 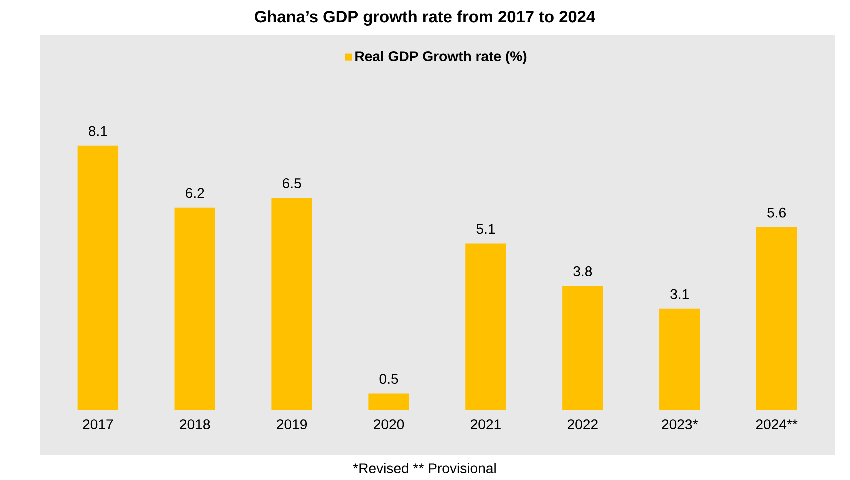 I want to click on data-label: 5.6, so click(x=777, y=213).